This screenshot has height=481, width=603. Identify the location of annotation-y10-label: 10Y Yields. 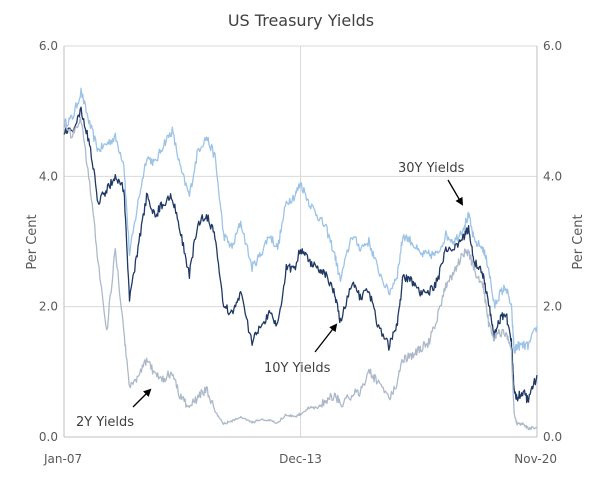
(297, 368).